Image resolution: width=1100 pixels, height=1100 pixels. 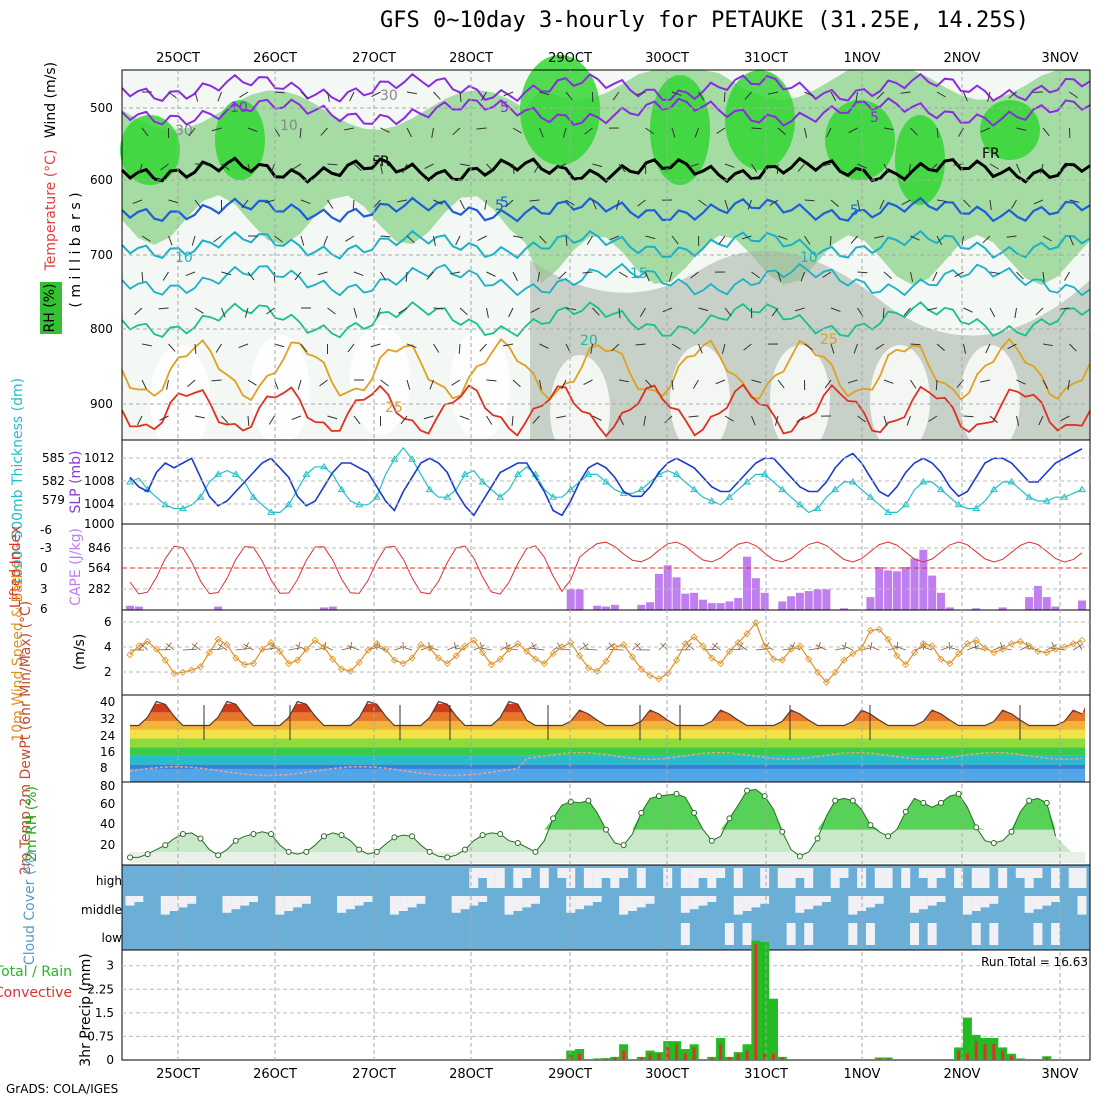 I want to click on thickness-line, so click(x=606, y=480).